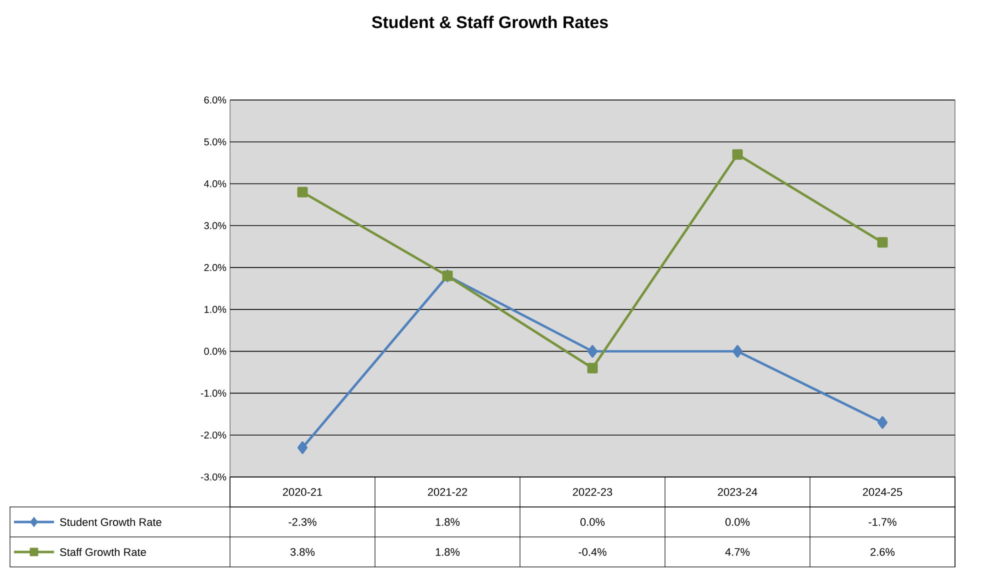  What do you see at coordinates (738, 492) in the screenshot?
I see `x-tick-label: 2023-24` at bounding box center [738, 492].